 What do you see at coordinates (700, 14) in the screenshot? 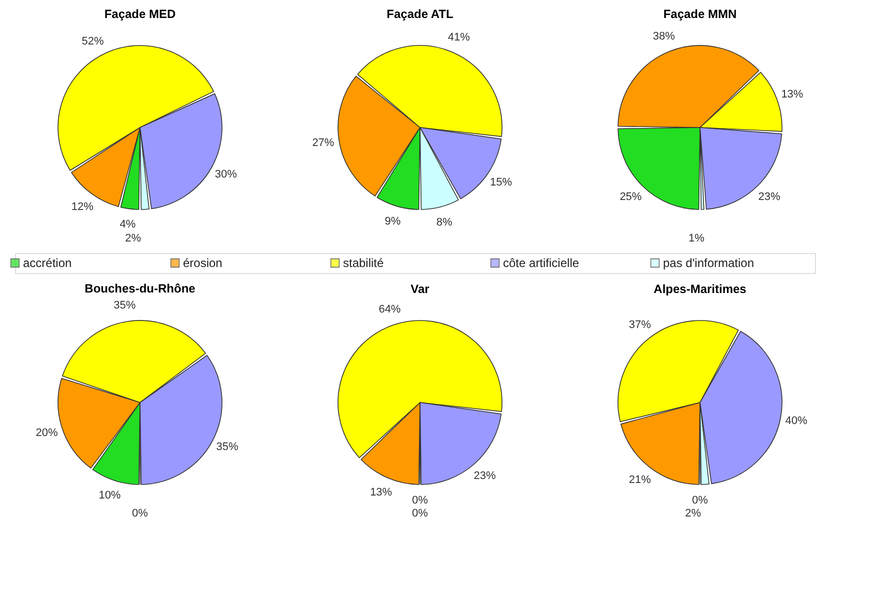
I see `chart-title: Façade MMN` at bounding box center [700, 14].